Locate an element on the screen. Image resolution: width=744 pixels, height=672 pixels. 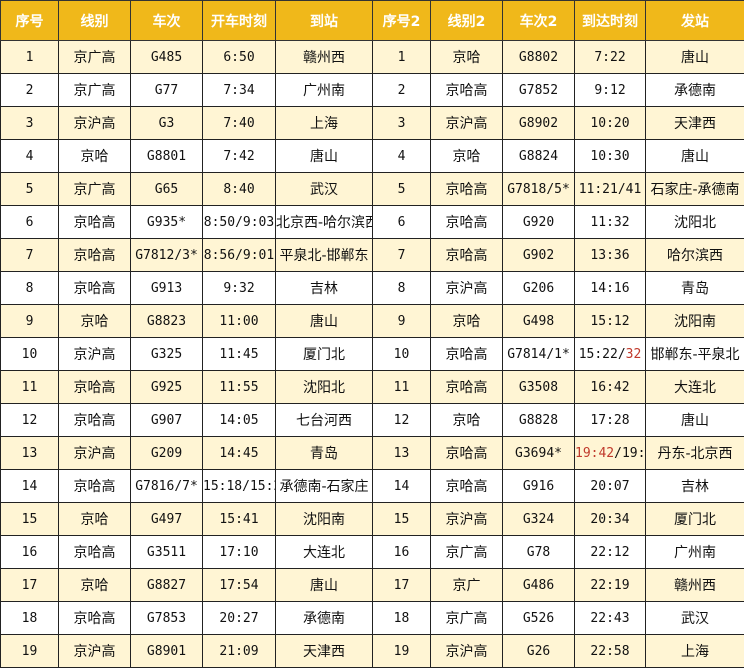
cell-arrive-time: 10:20 is located at coordinates (610, 123).